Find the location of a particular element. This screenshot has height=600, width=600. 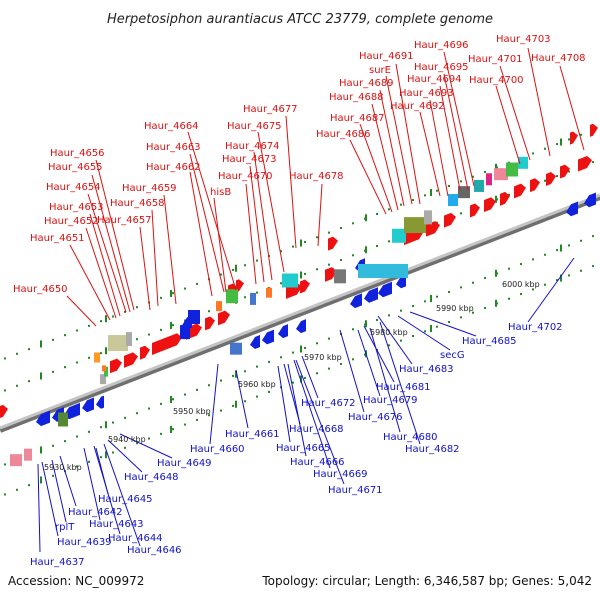

gene-label-haur-4660: Haur_4660 is located at coordinates (217, 449).